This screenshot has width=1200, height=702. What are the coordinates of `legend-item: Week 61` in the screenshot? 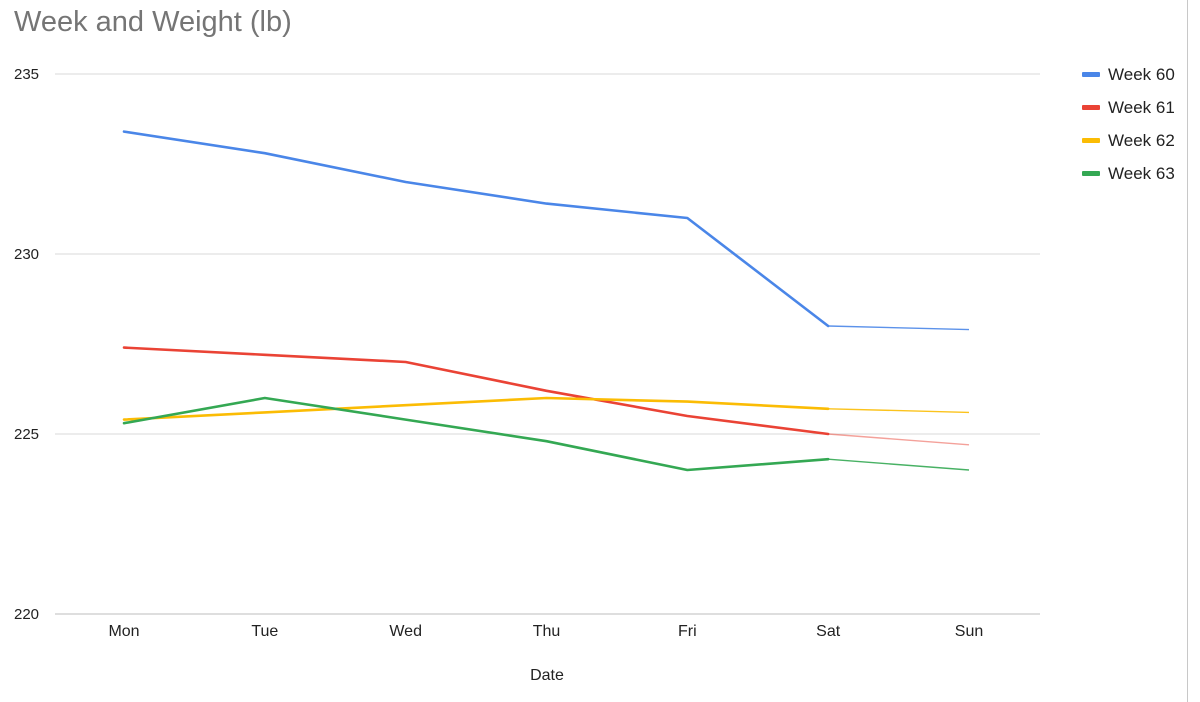 It's located at (1128, 107).